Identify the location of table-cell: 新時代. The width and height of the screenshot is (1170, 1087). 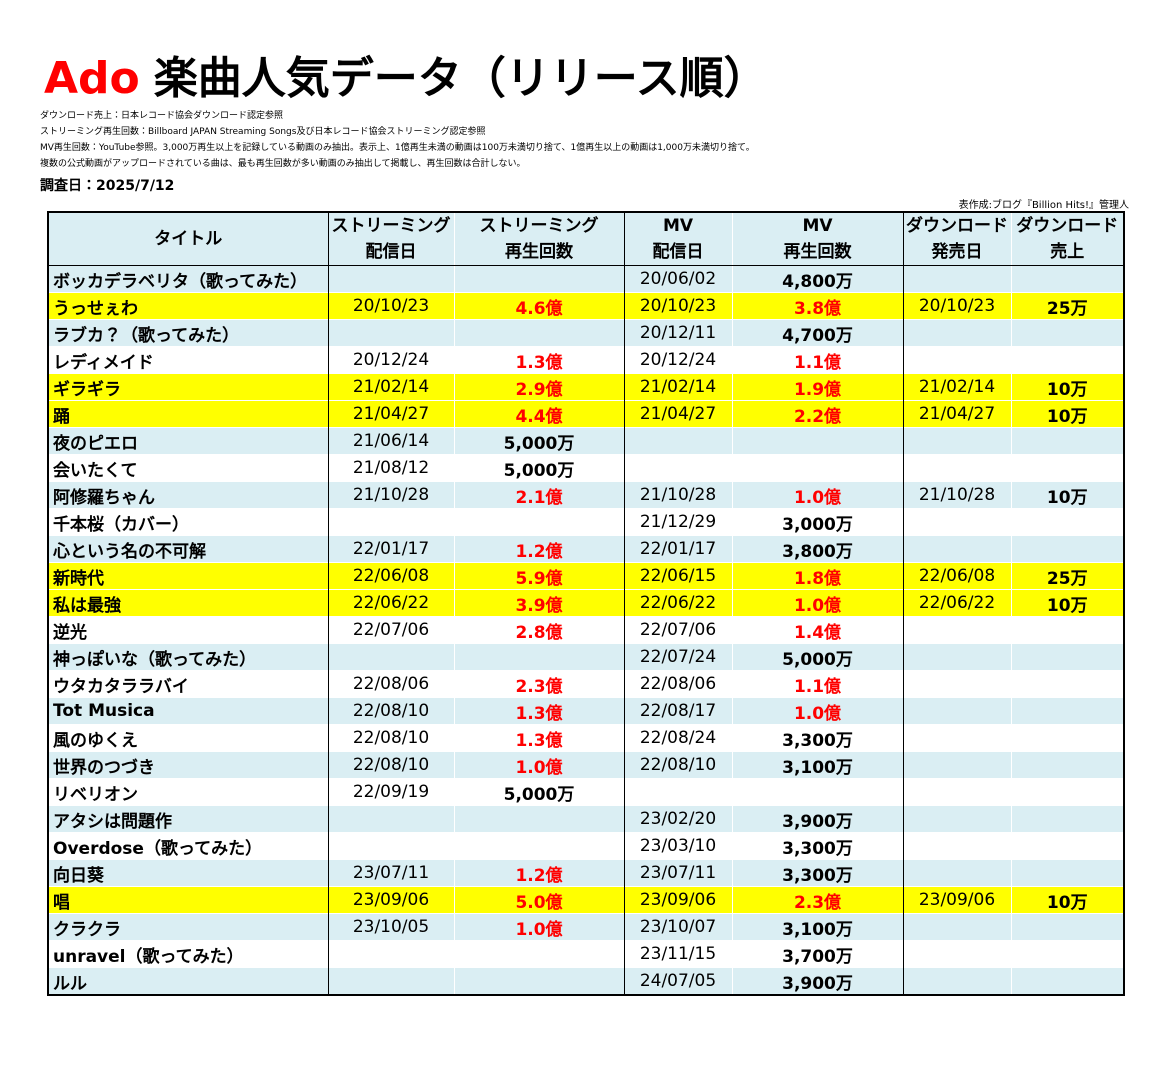
(188, 576).